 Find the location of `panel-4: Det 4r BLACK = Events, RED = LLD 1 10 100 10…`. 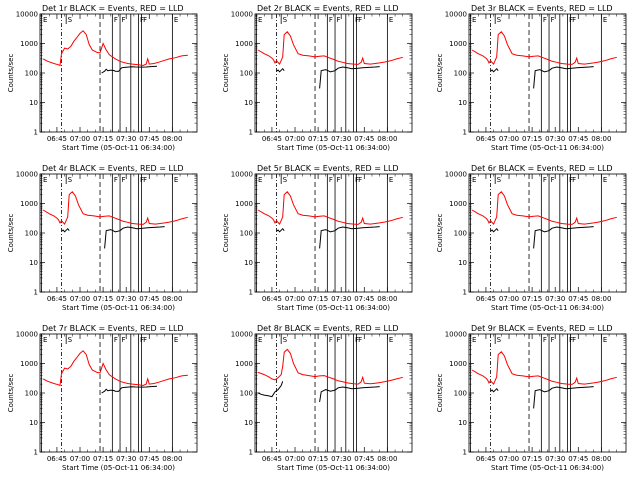

panel-4: Det 4r BLACK = Events, RED = LLD 1 10 100 10… is located at coordinates (102, 238).